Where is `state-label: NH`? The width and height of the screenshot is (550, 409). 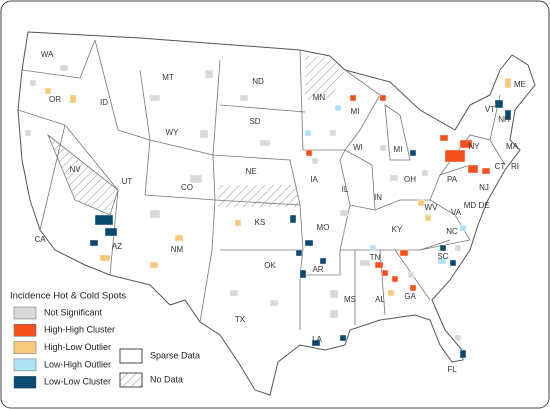 state-label: NH is located at coordinates (504, 119).